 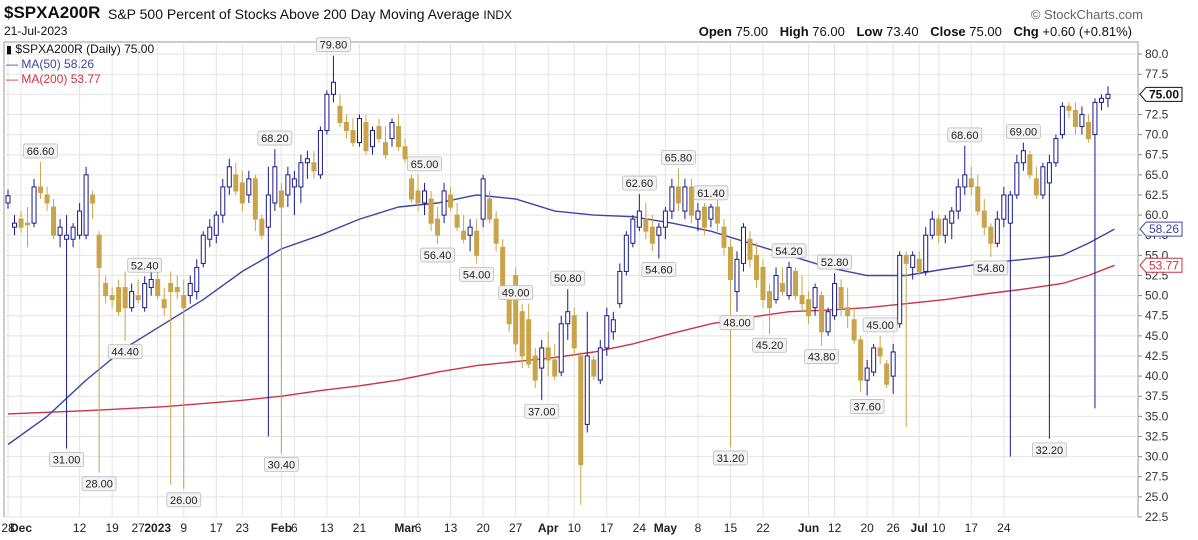 What do you see at coordinates (1164, 265) in the screenshot?
I see `ma200-badge-label: 53.77` at bounding box center [1164, 265].